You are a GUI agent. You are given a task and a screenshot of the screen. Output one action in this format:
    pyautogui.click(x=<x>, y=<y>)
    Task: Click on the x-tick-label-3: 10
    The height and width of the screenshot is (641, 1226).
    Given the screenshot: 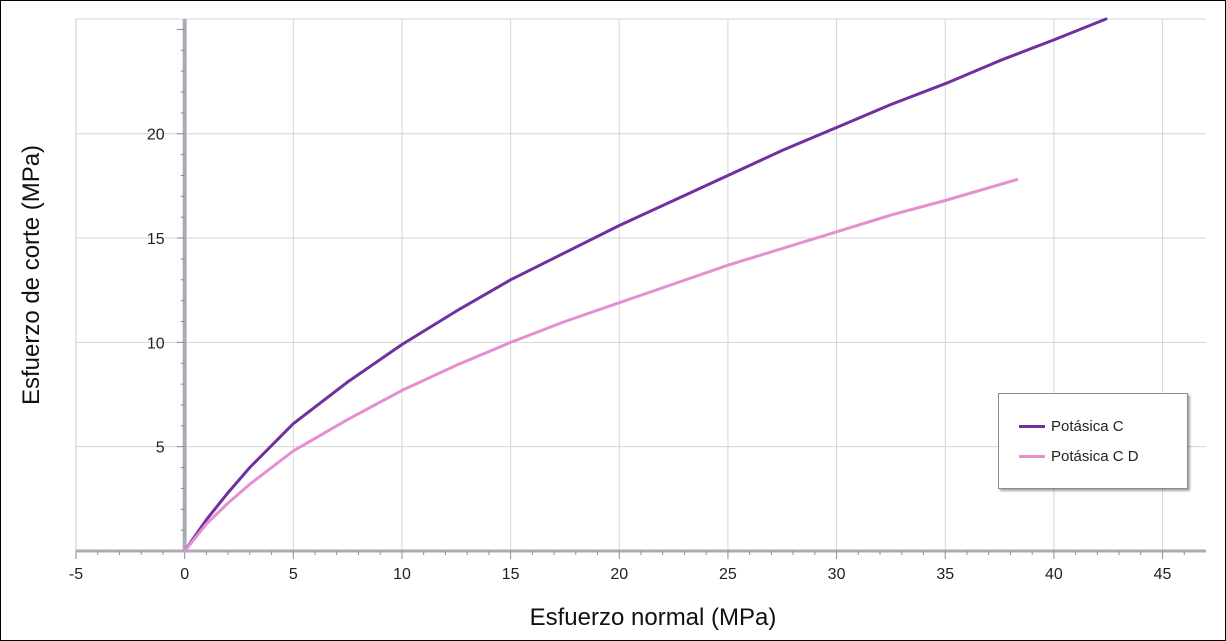 What is the action you would take?
    pyautogui.click(x=402, y=574)
    